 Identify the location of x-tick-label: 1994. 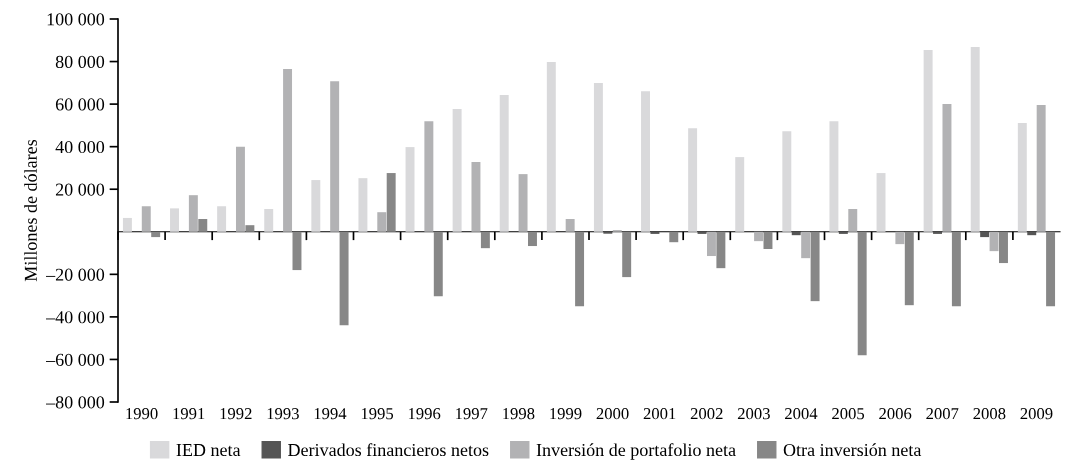
(330, 414).